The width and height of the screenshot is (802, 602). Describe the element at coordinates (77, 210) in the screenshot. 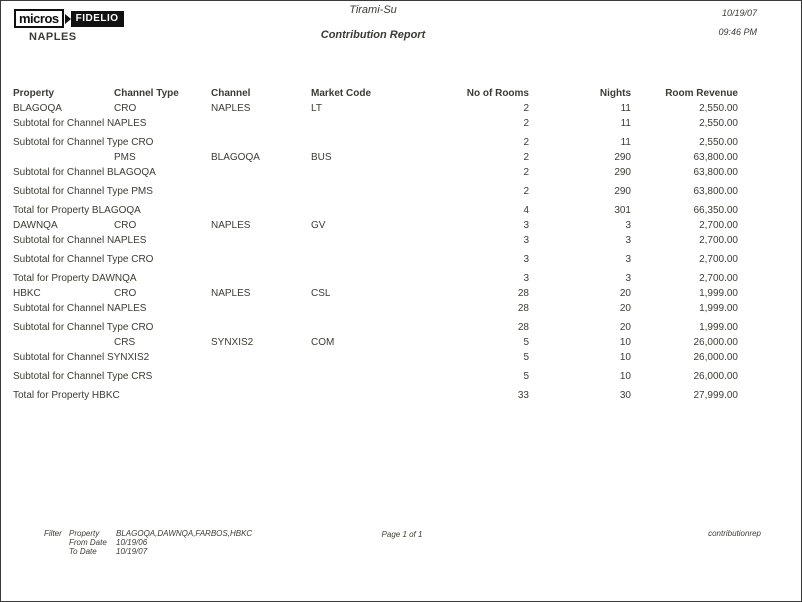

I see `row-label-cell: Total for Property BLAGOQA` at that location.